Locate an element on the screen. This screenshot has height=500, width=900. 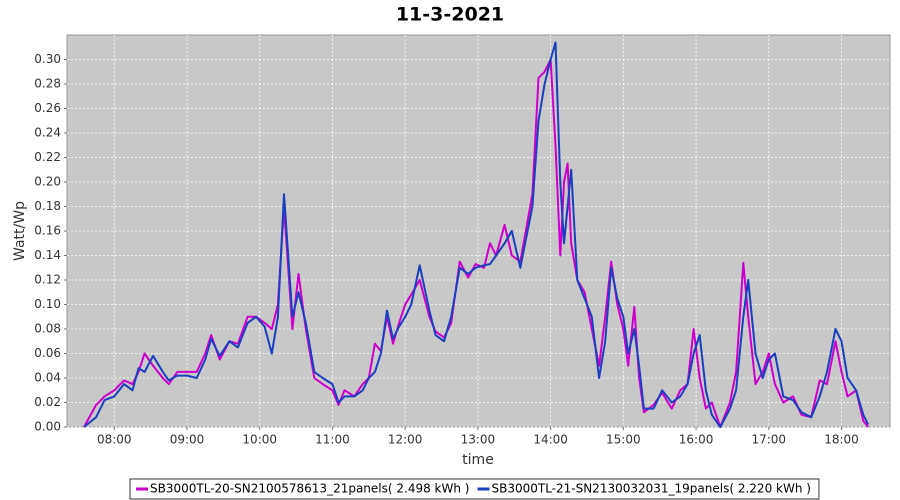
y-tick-label: 0.18 is located at coordinates (47, 206).